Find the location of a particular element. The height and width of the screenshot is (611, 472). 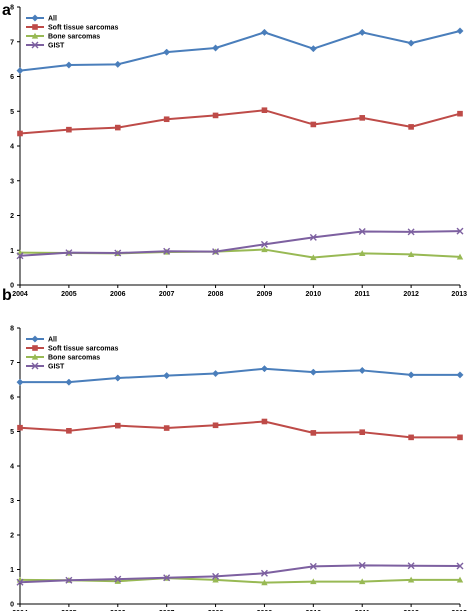

series-all is located at coordinates (240, 375).